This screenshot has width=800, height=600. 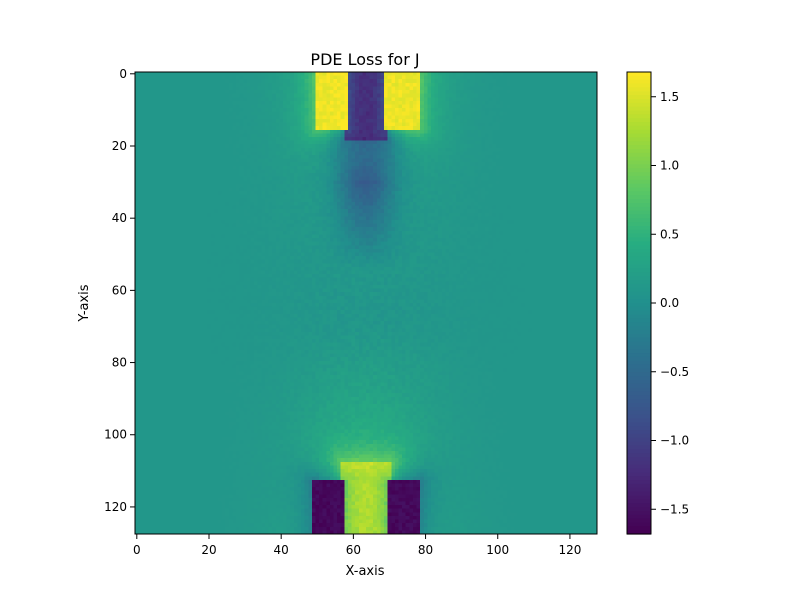 I want to click on x-tick-label: 20, so click(x=208, y=550).